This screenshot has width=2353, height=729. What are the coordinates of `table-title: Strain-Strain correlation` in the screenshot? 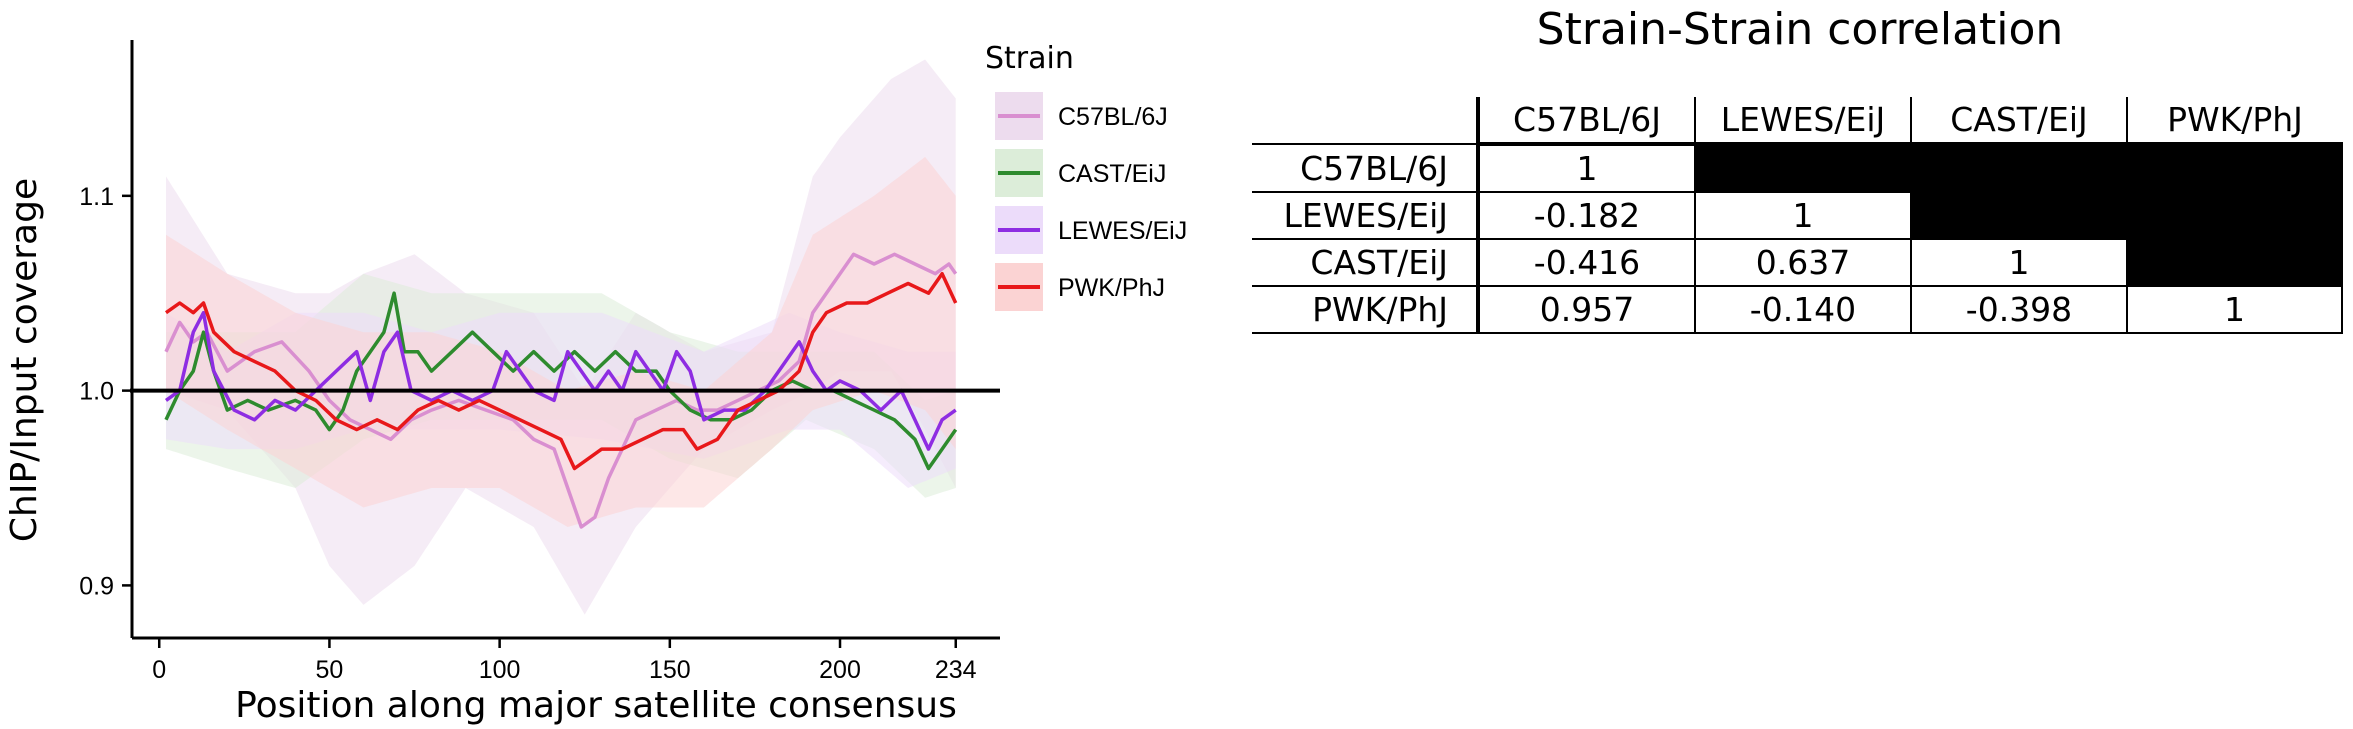 It's located at (1800, 29).